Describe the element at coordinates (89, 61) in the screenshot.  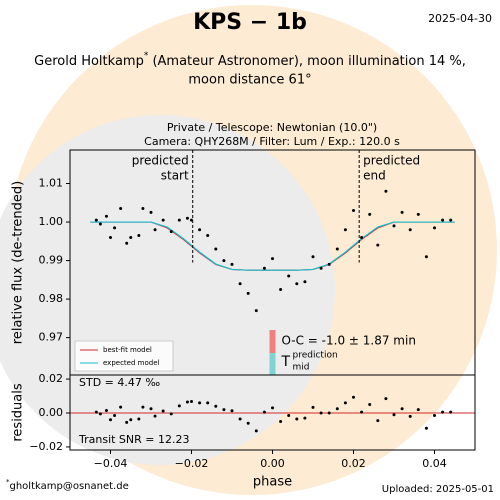
I see `subtitle-part: Gerold Holtkamp` at that location.